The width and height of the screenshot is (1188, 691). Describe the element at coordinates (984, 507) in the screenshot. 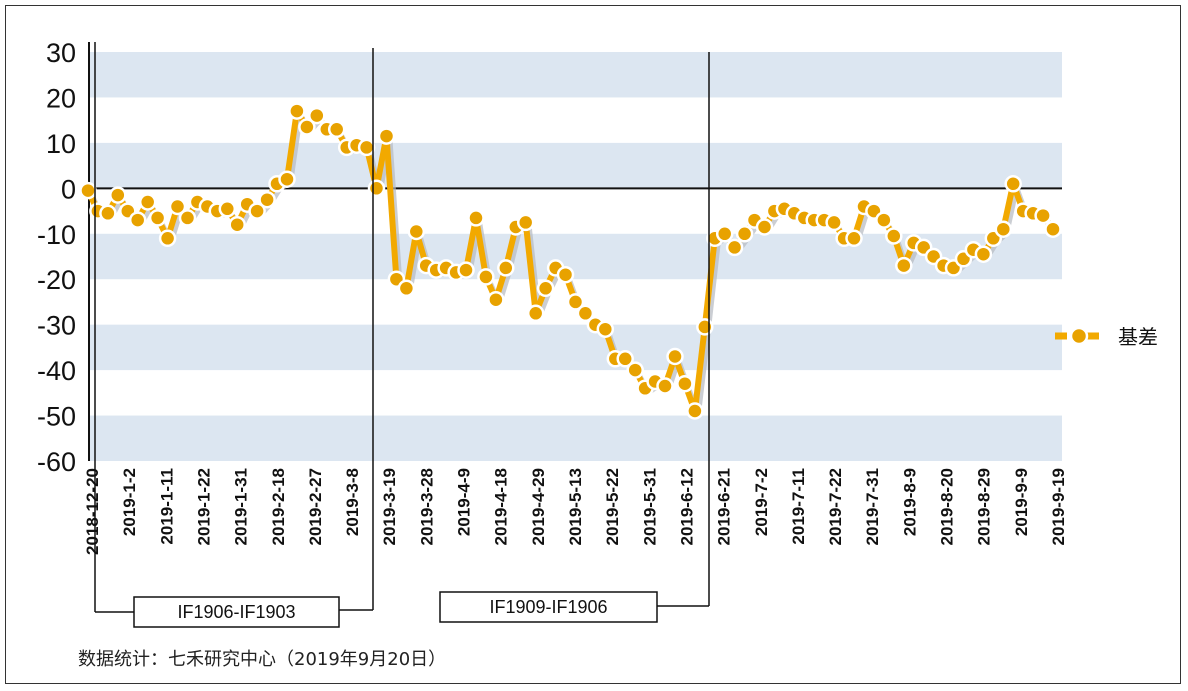

I see `x-tick-label: 2019-8-29` at that location.